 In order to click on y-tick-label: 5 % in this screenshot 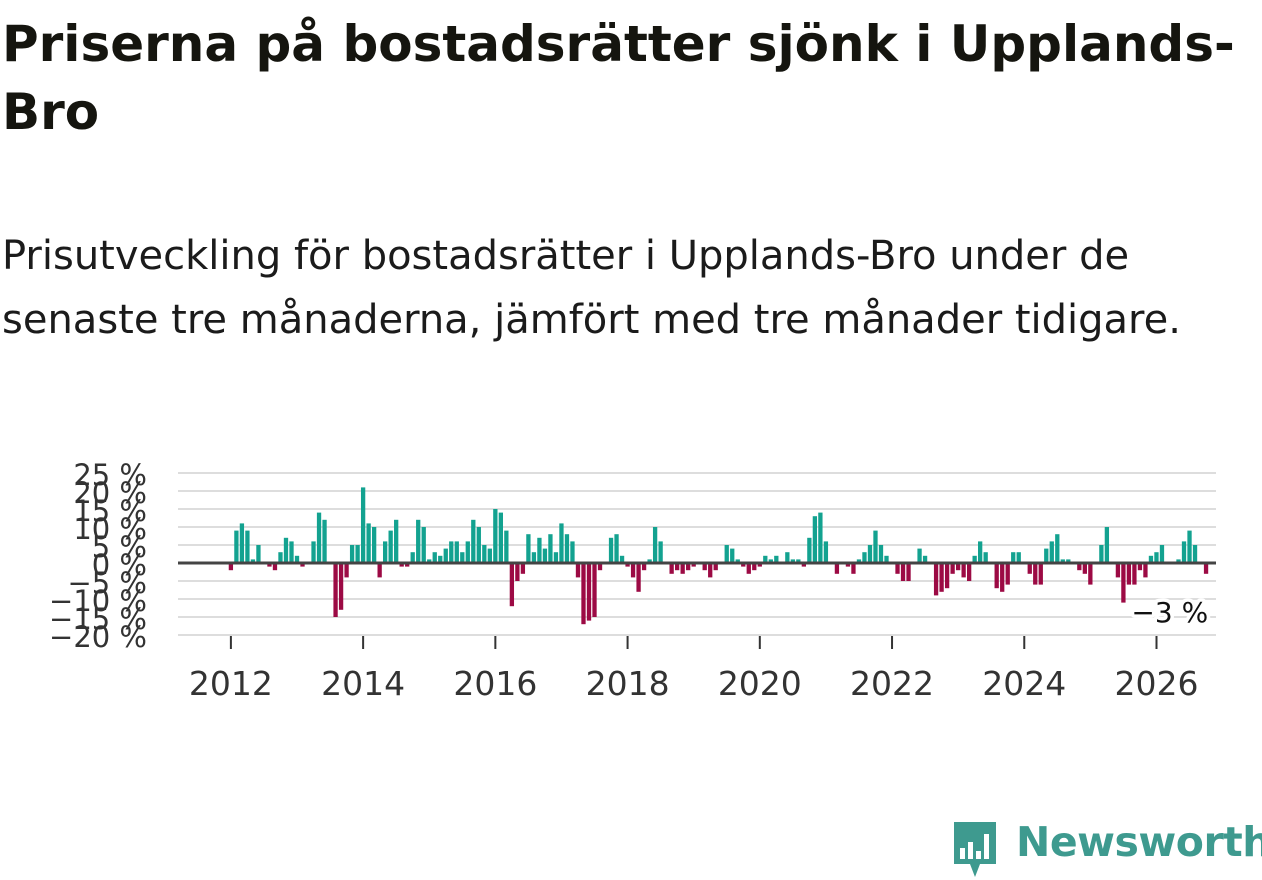, I will do `click(119, 547)`.